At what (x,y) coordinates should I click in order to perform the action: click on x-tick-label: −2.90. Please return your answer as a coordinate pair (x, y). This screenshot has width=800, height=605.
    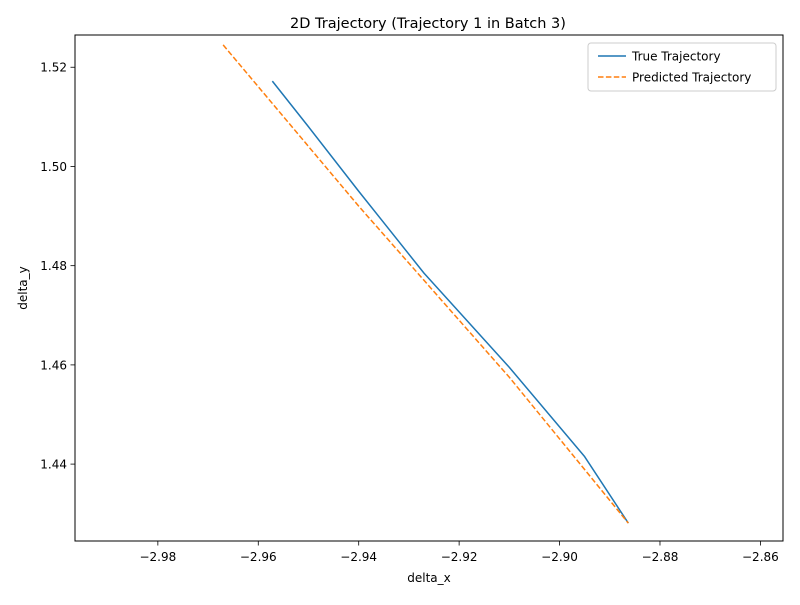
    Looking at the image, I should click on (559, 557).